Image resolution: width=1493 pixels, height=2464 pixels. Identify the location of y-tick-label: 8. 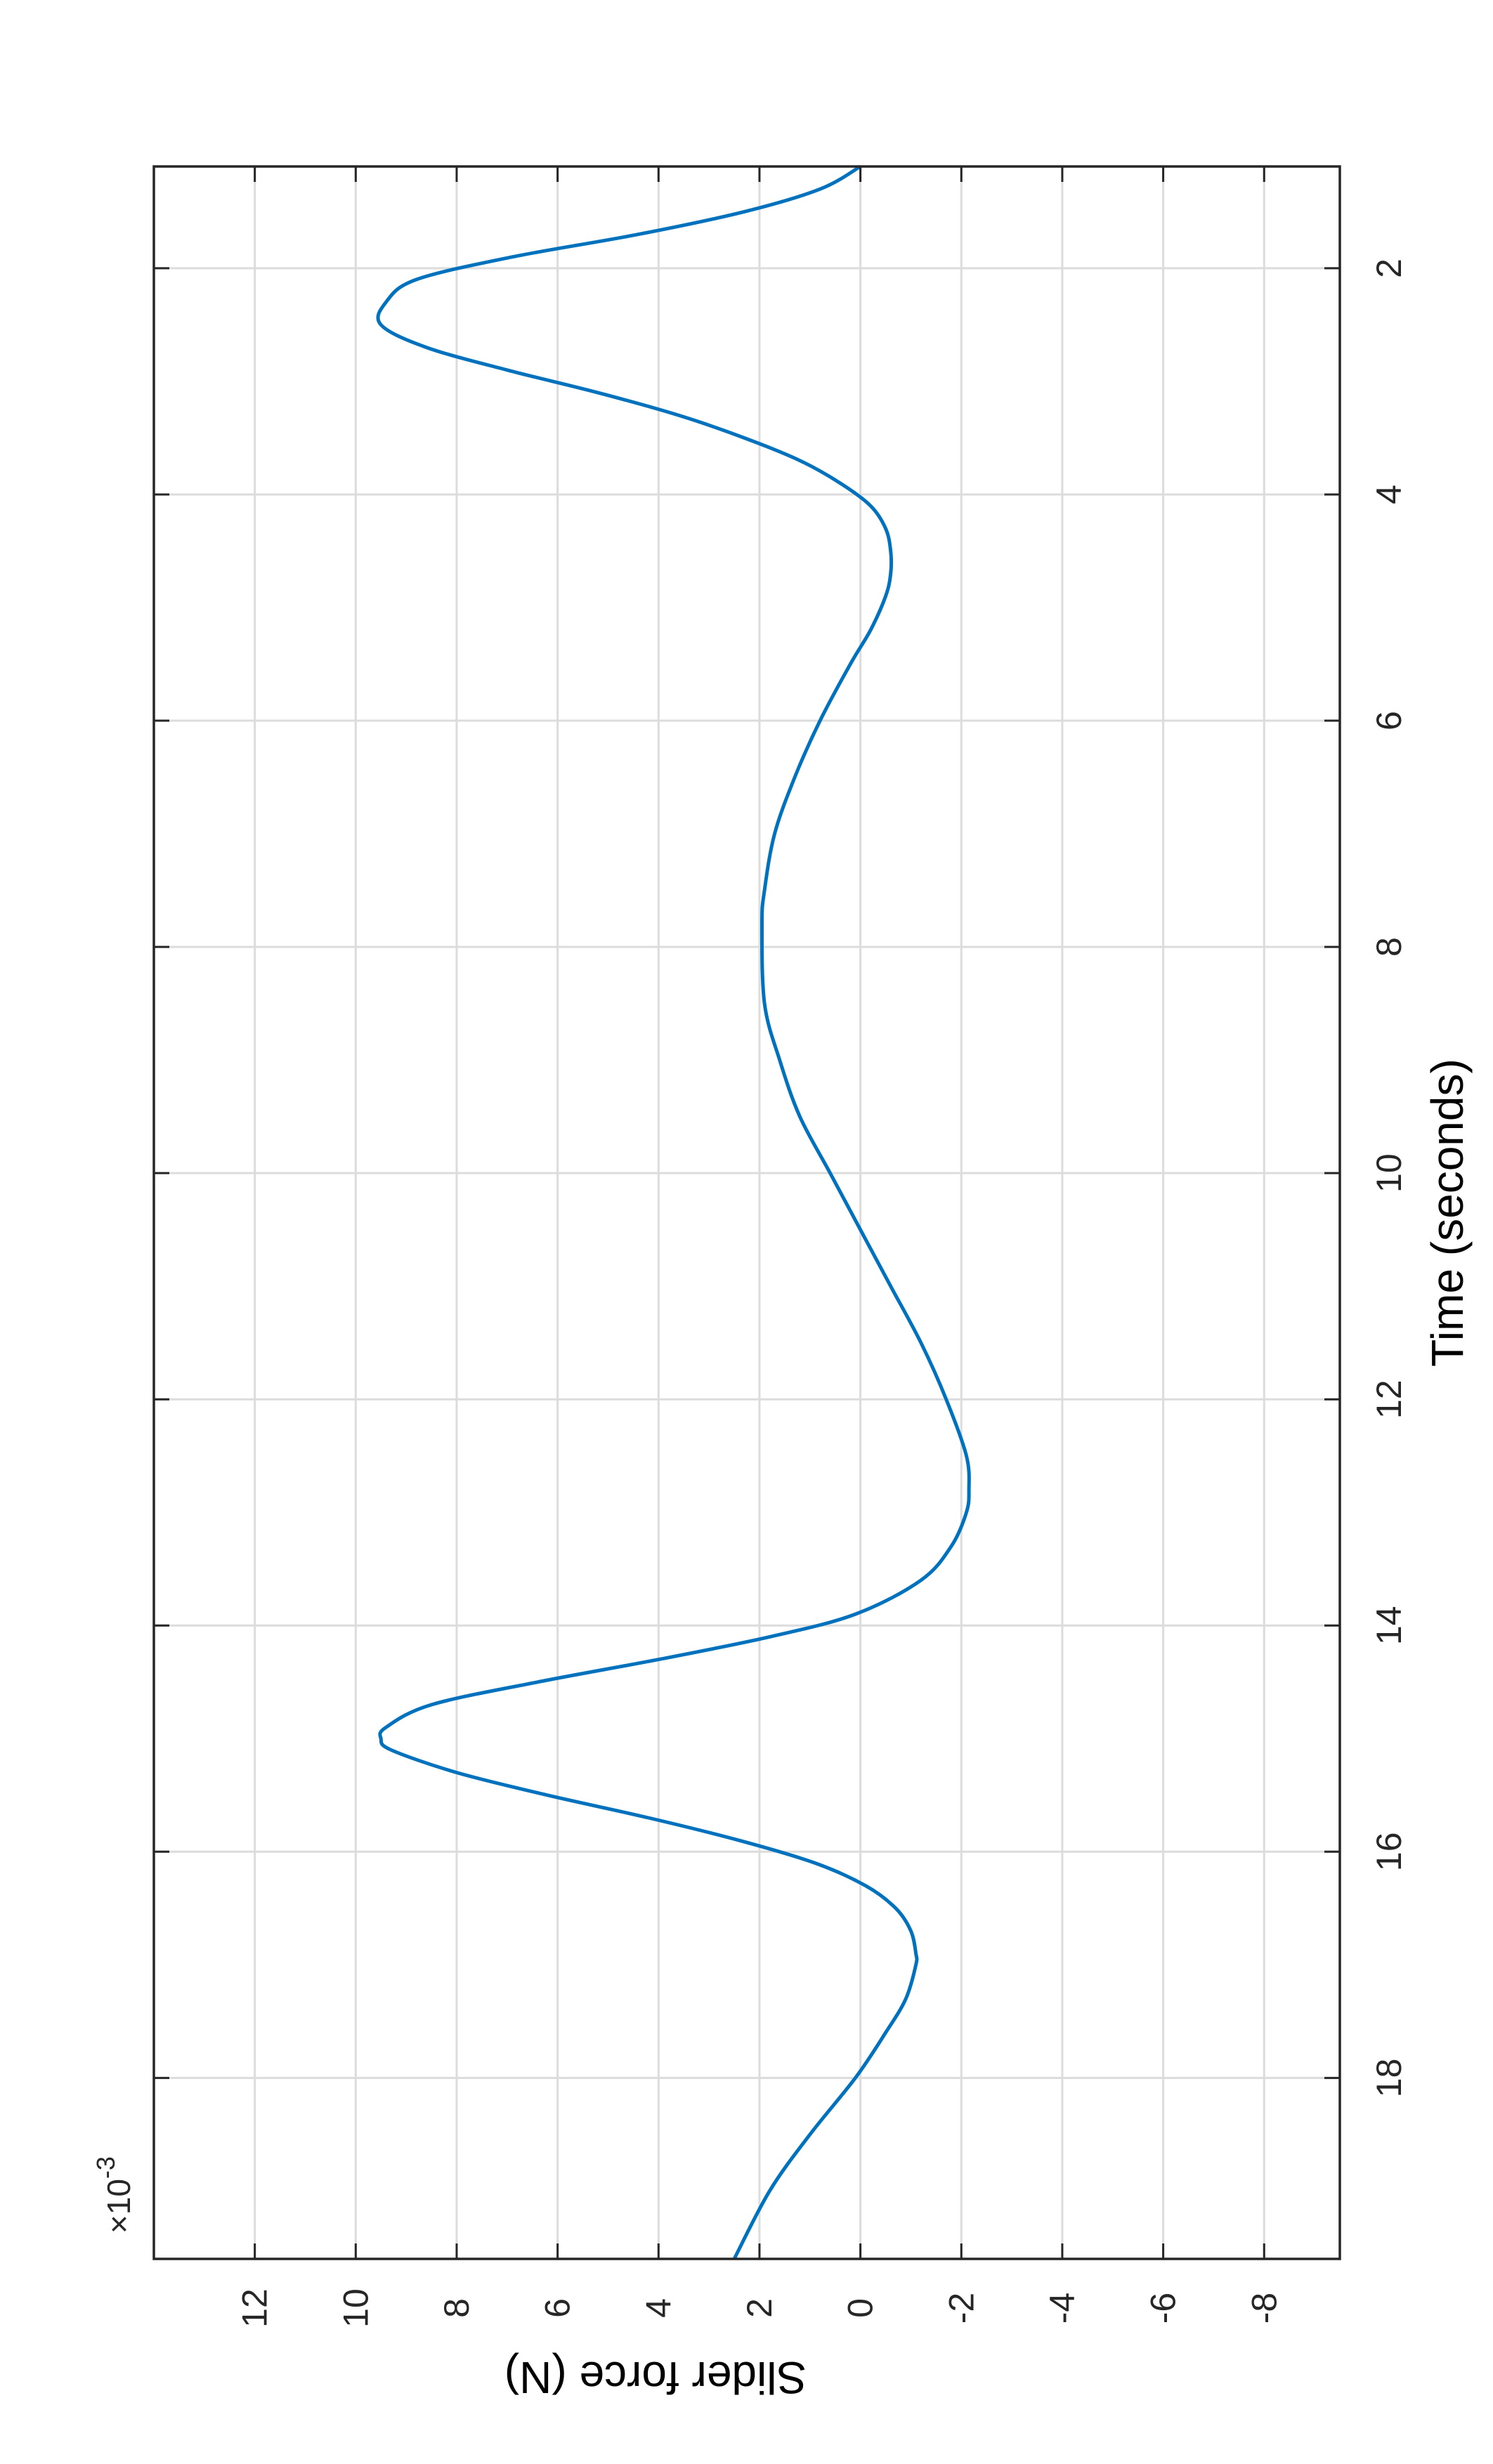
(456, 2308).